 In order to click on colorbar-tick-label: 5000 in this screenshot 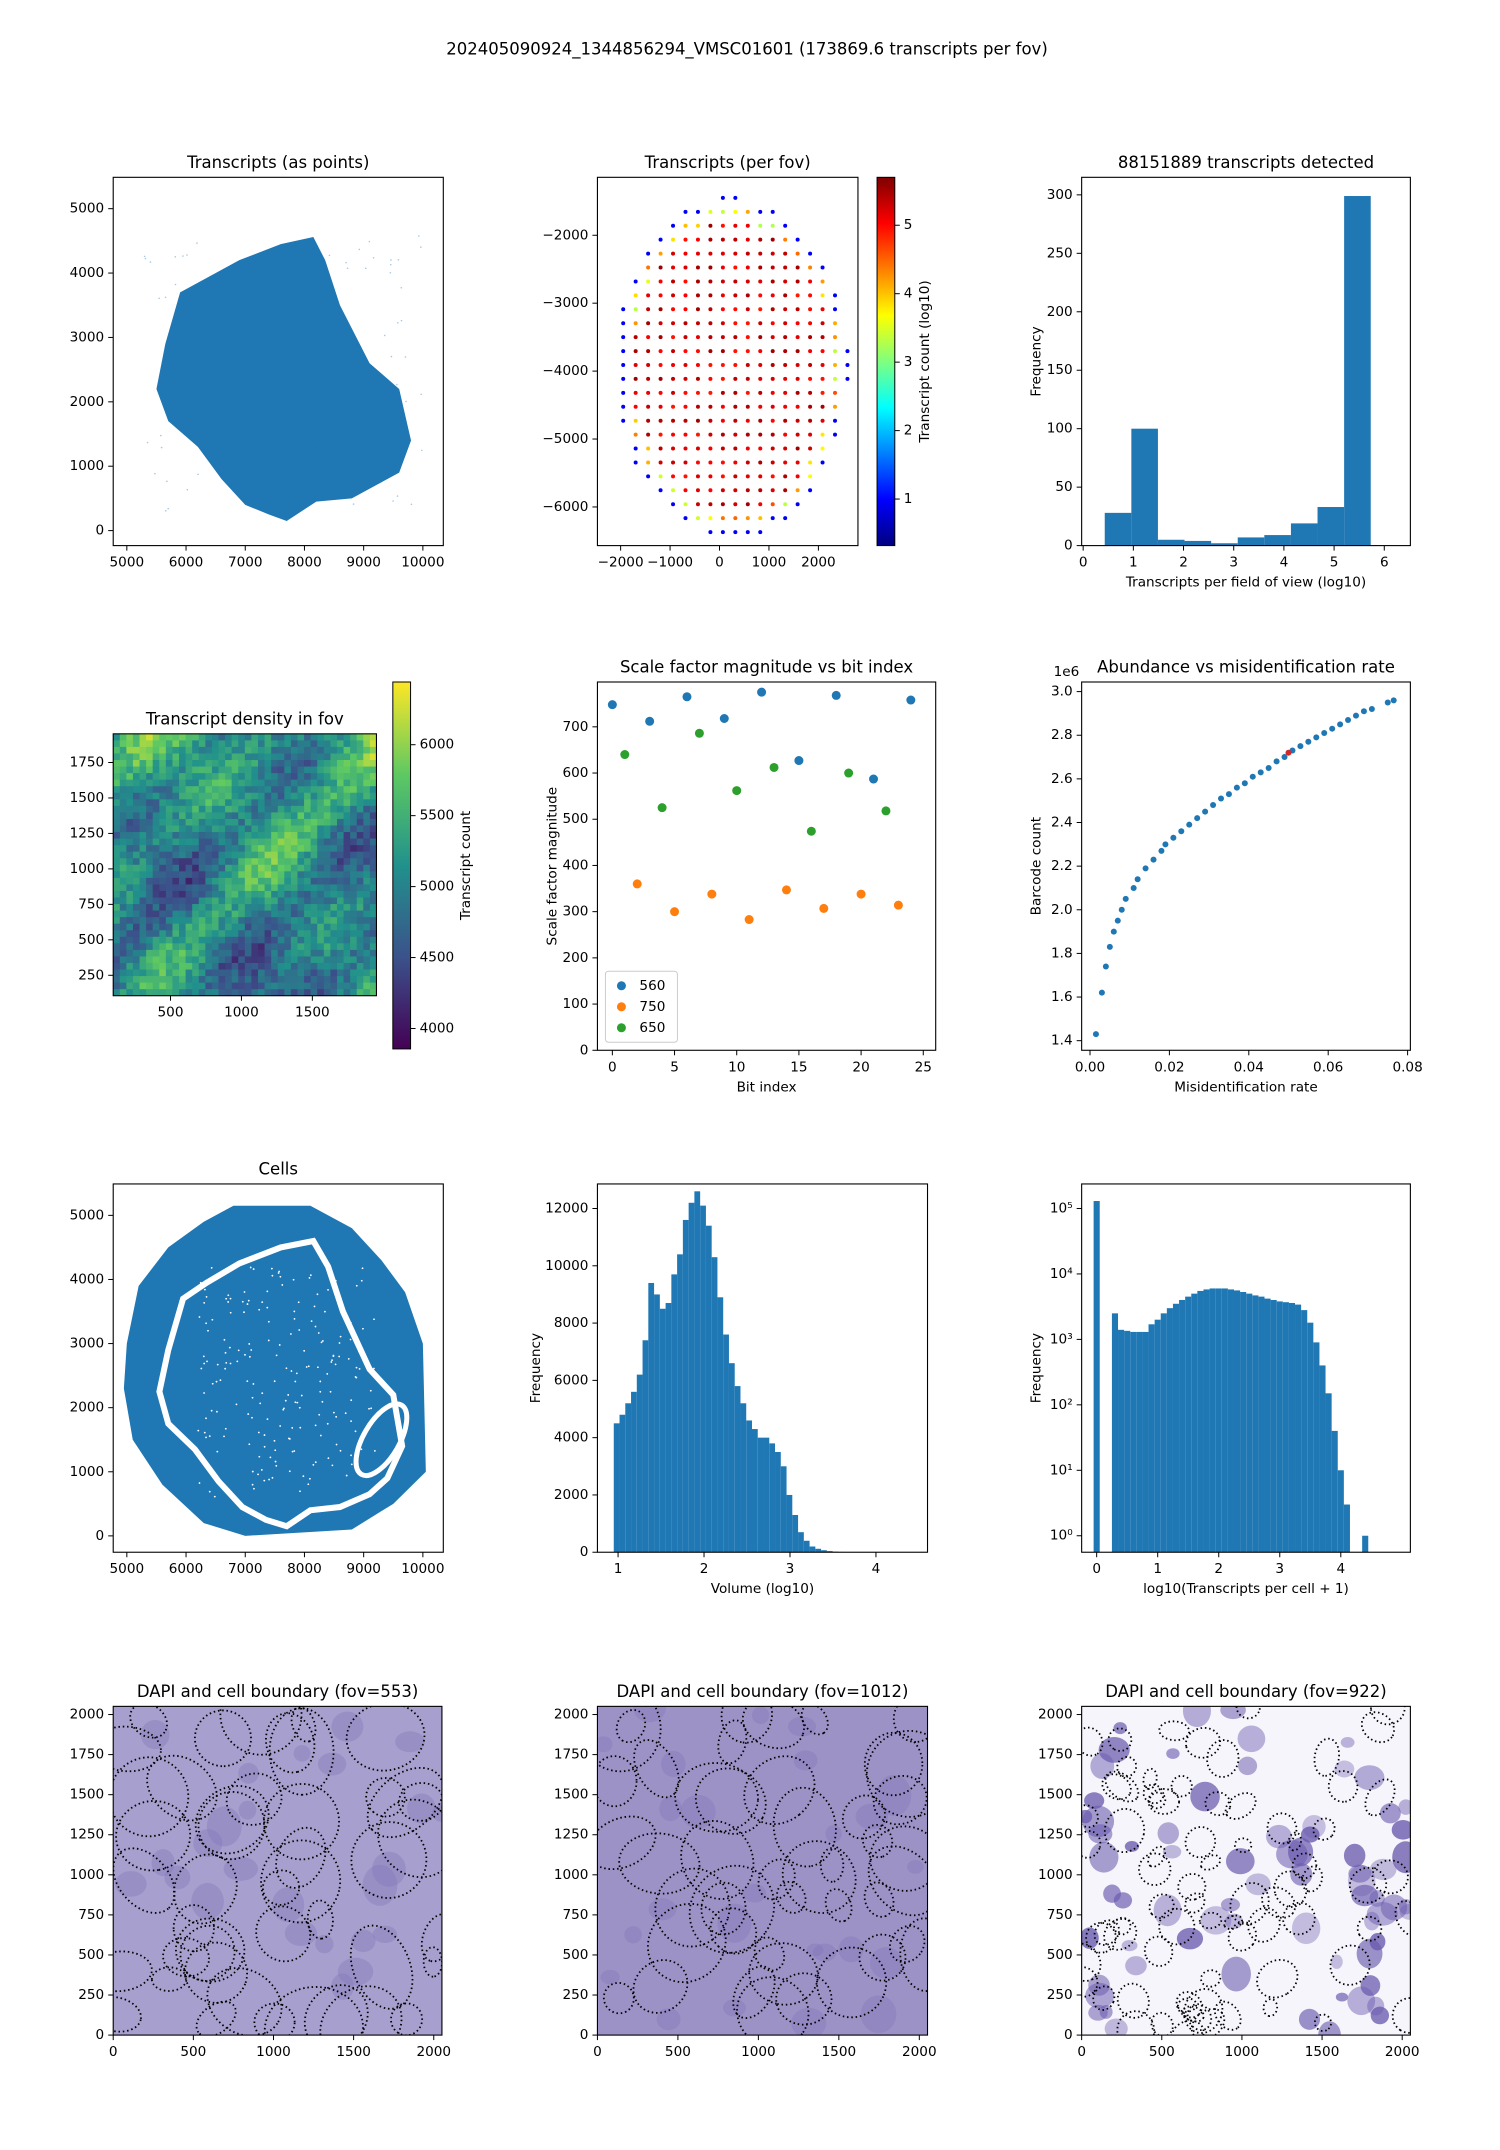, I will do `click(437, 887)`.